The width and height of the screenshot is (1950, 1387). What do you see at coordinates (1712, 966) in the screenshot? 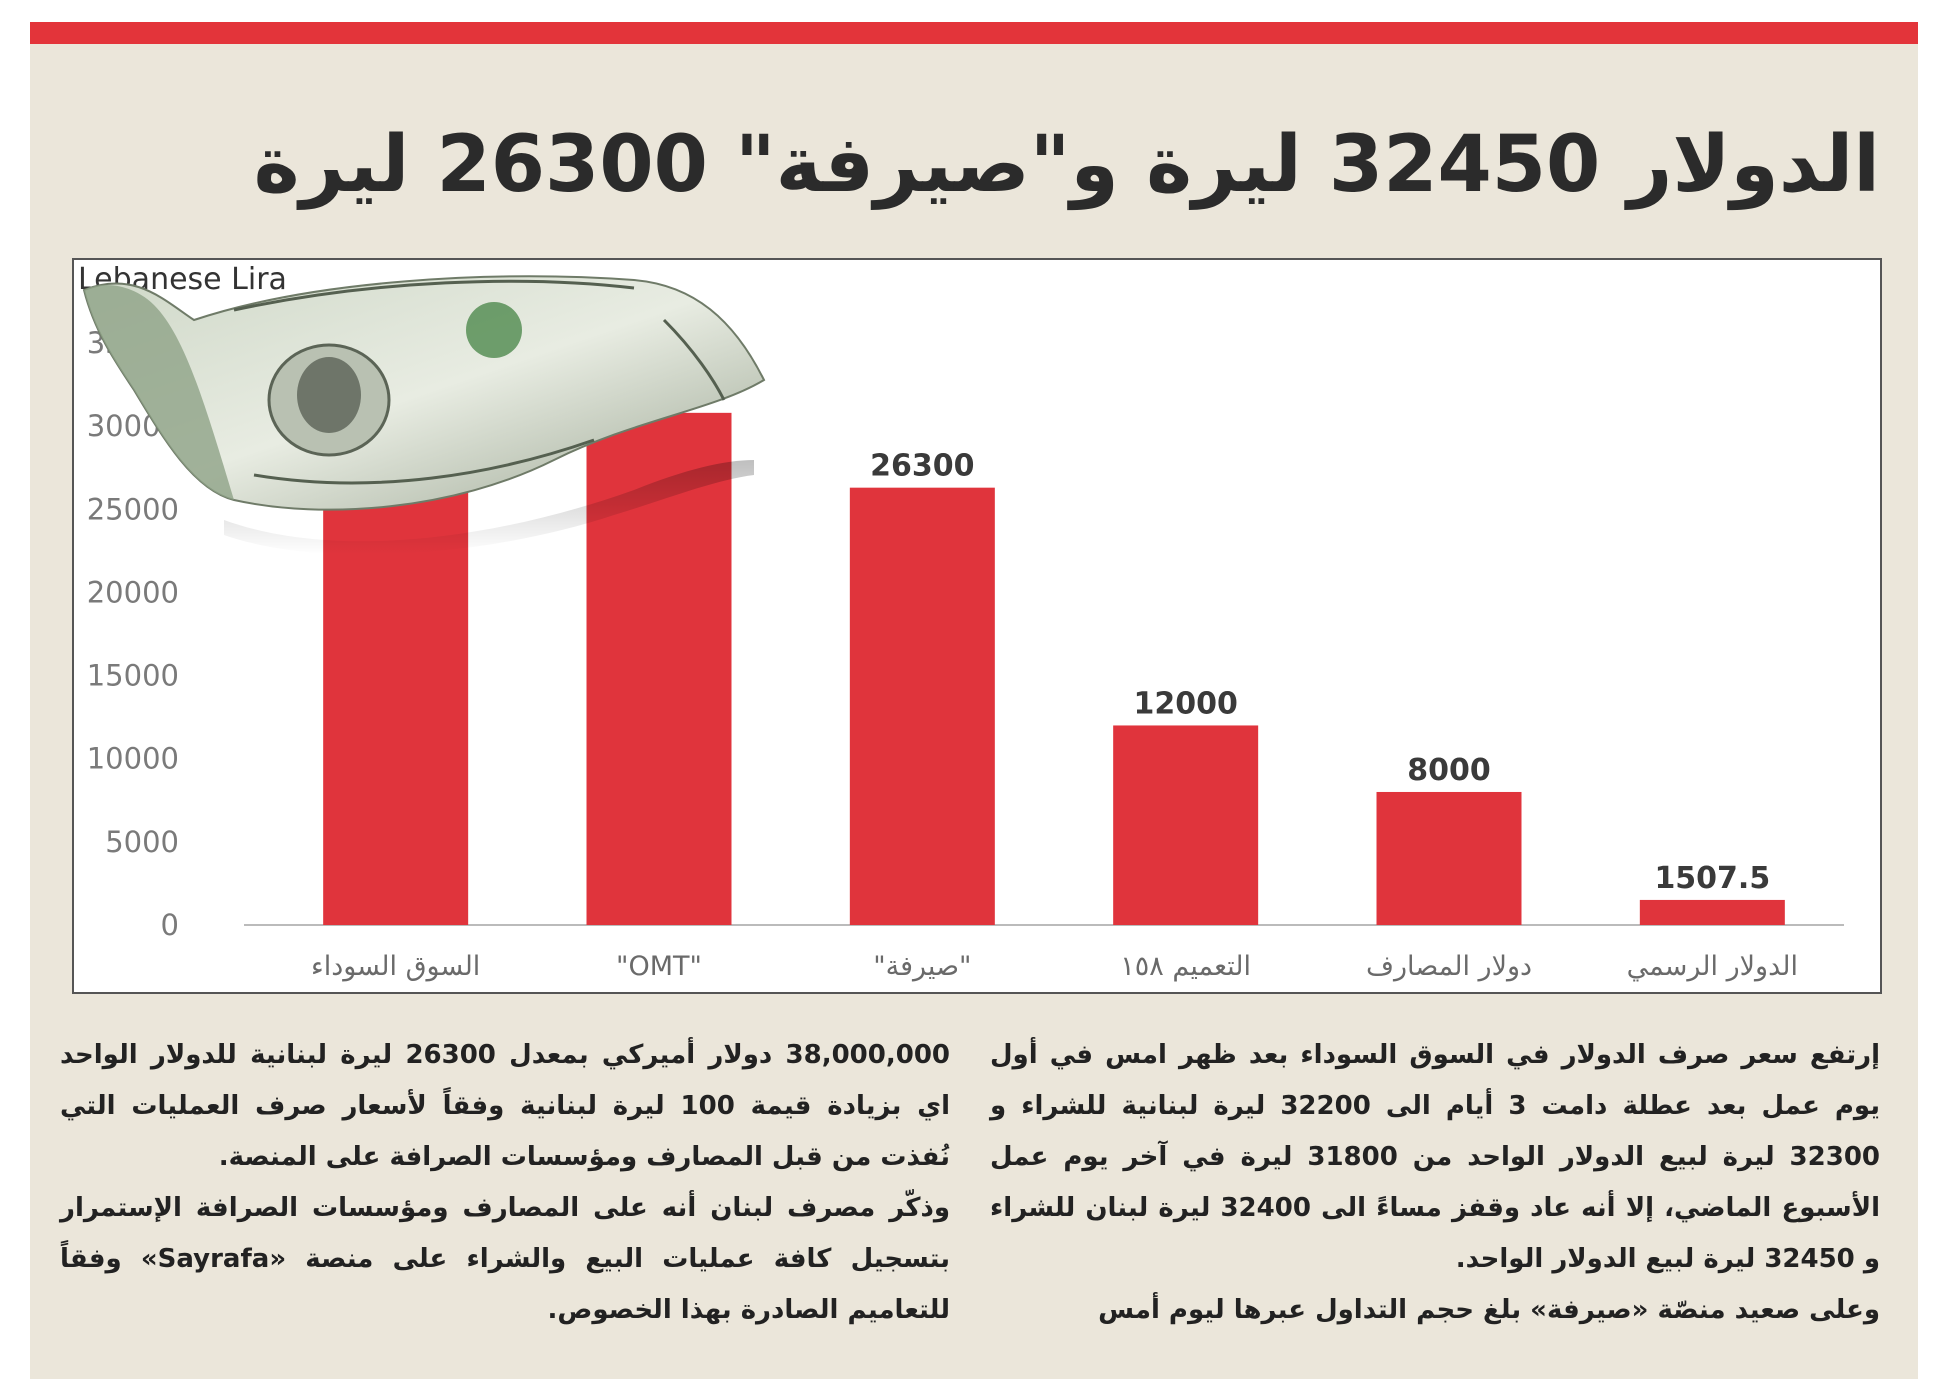
I see `x-category-label: الدولار الرسمي` at bounding box center [1712, 966].